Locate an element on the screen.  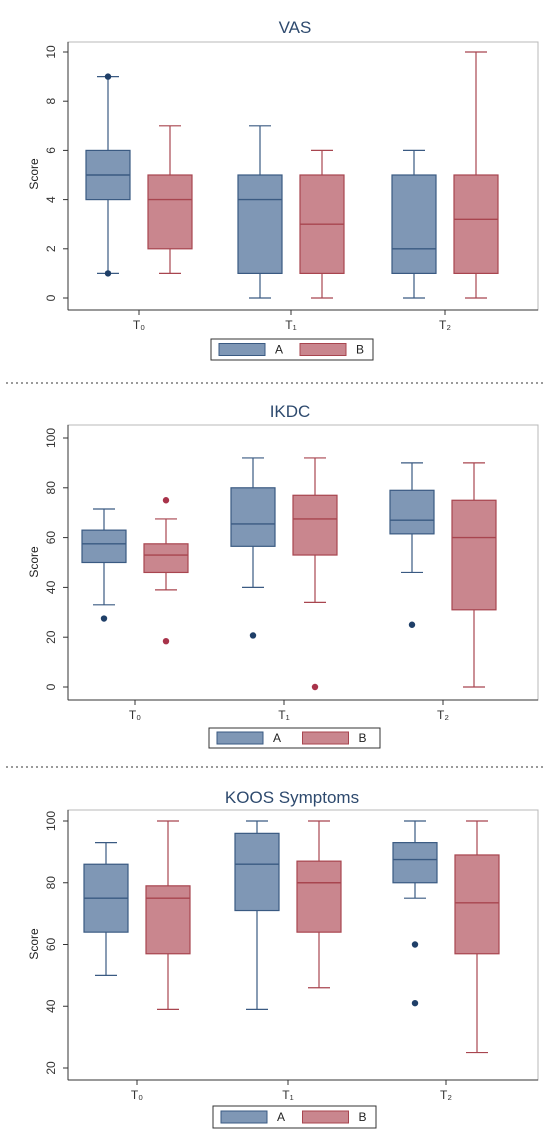
y-tick-label: 10 is located at coordinates (51, 52).